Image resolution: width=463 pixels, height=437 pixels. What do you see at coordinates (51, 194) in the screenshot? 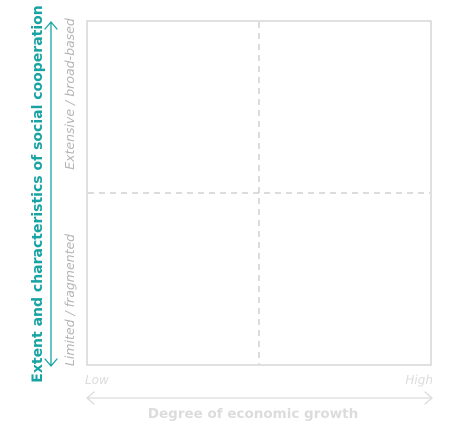
I see `y-axis-arrow` at bounding box center [51, 194].